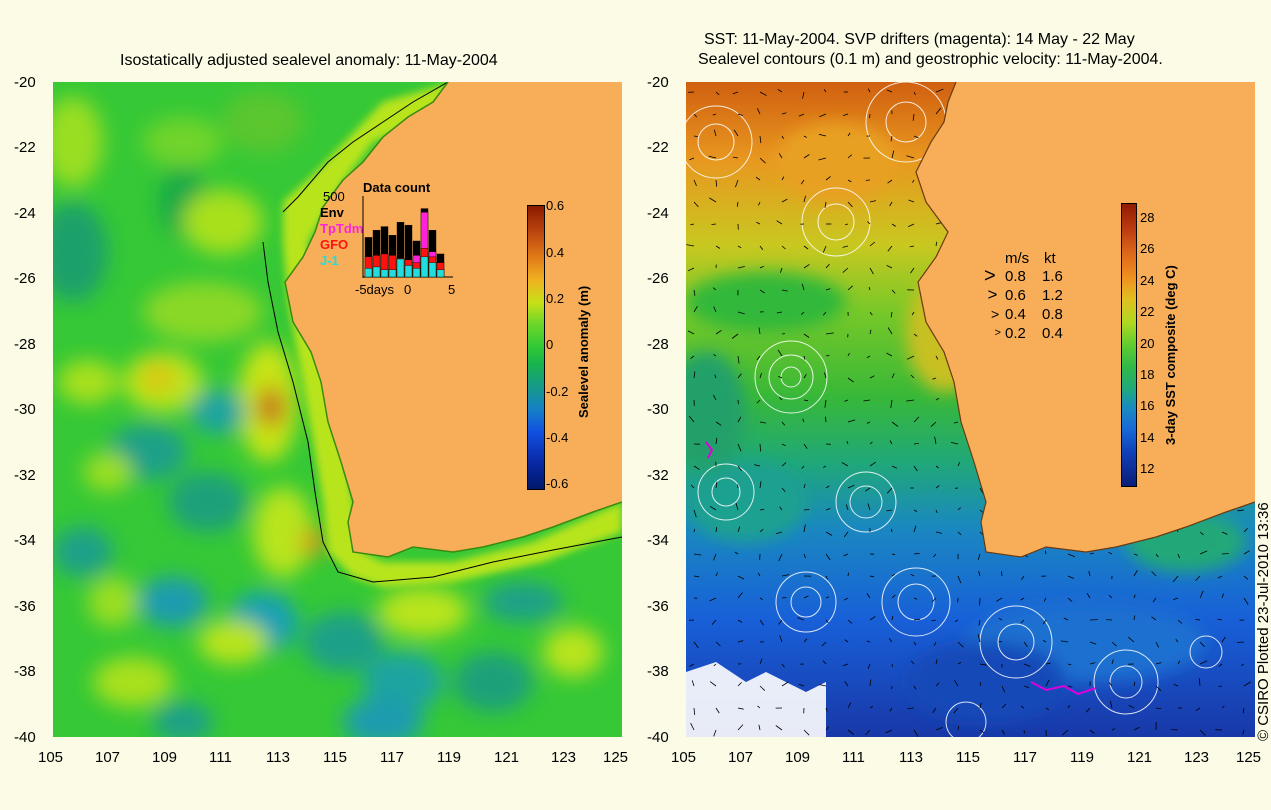  Describe the element at coordinates (1030, 298) in the screenshot. I see `velocity-legend: m/s kt >0.8 1.6 >0.6 1.2 >0.4 0.8 >0.2 0.4` at that location.